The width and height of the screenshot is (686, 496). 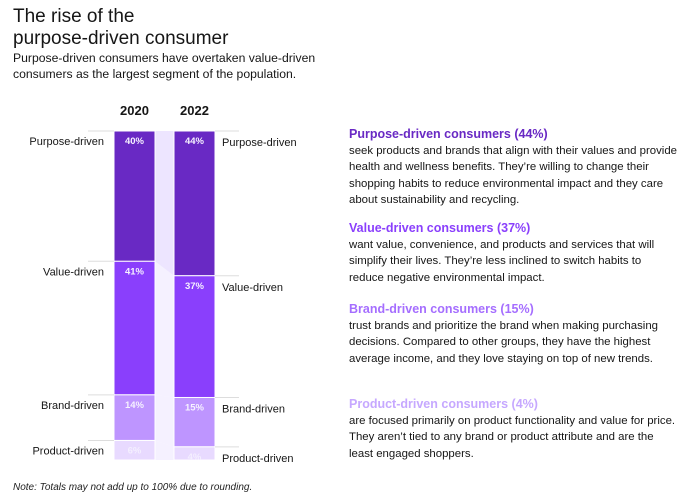 What do you see at coordinates (72, 406) in the screenshot?
I see `left-category-label: Brand-driven` at bounding box center [72, 406].